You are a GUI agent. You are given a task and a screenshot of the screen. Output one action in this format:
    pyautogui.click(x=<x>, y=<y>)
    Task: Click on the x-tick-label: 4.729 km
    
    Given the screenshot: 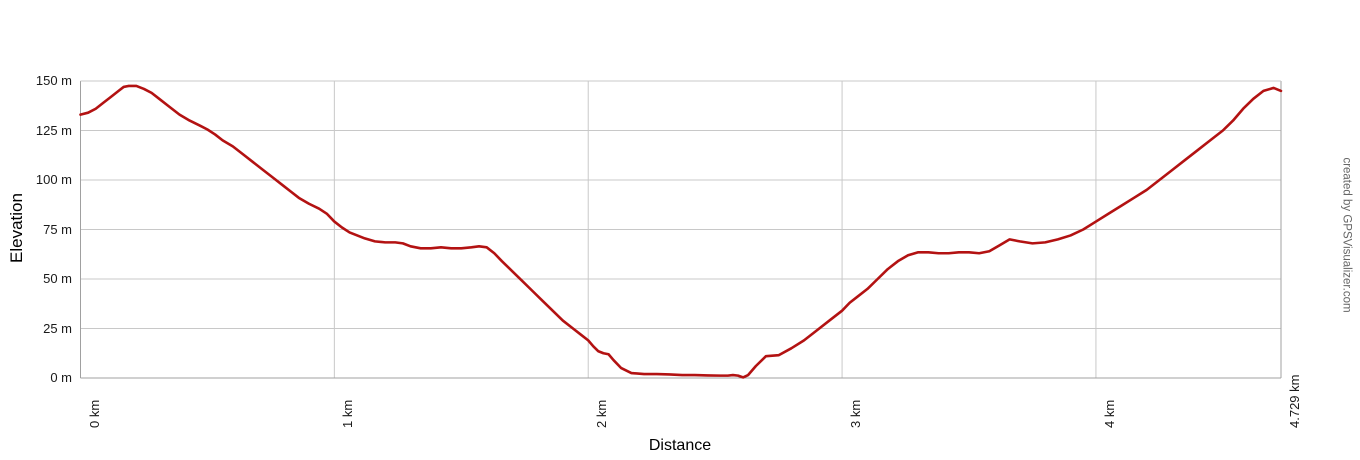 What is the action you would take?
    pyautogui.click(x=1294, y=401)
    